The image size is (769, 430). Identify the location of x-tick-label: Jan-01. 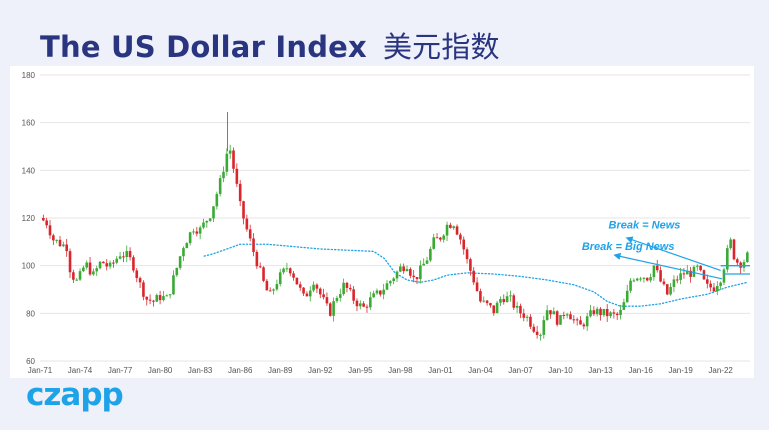
(440, 370).